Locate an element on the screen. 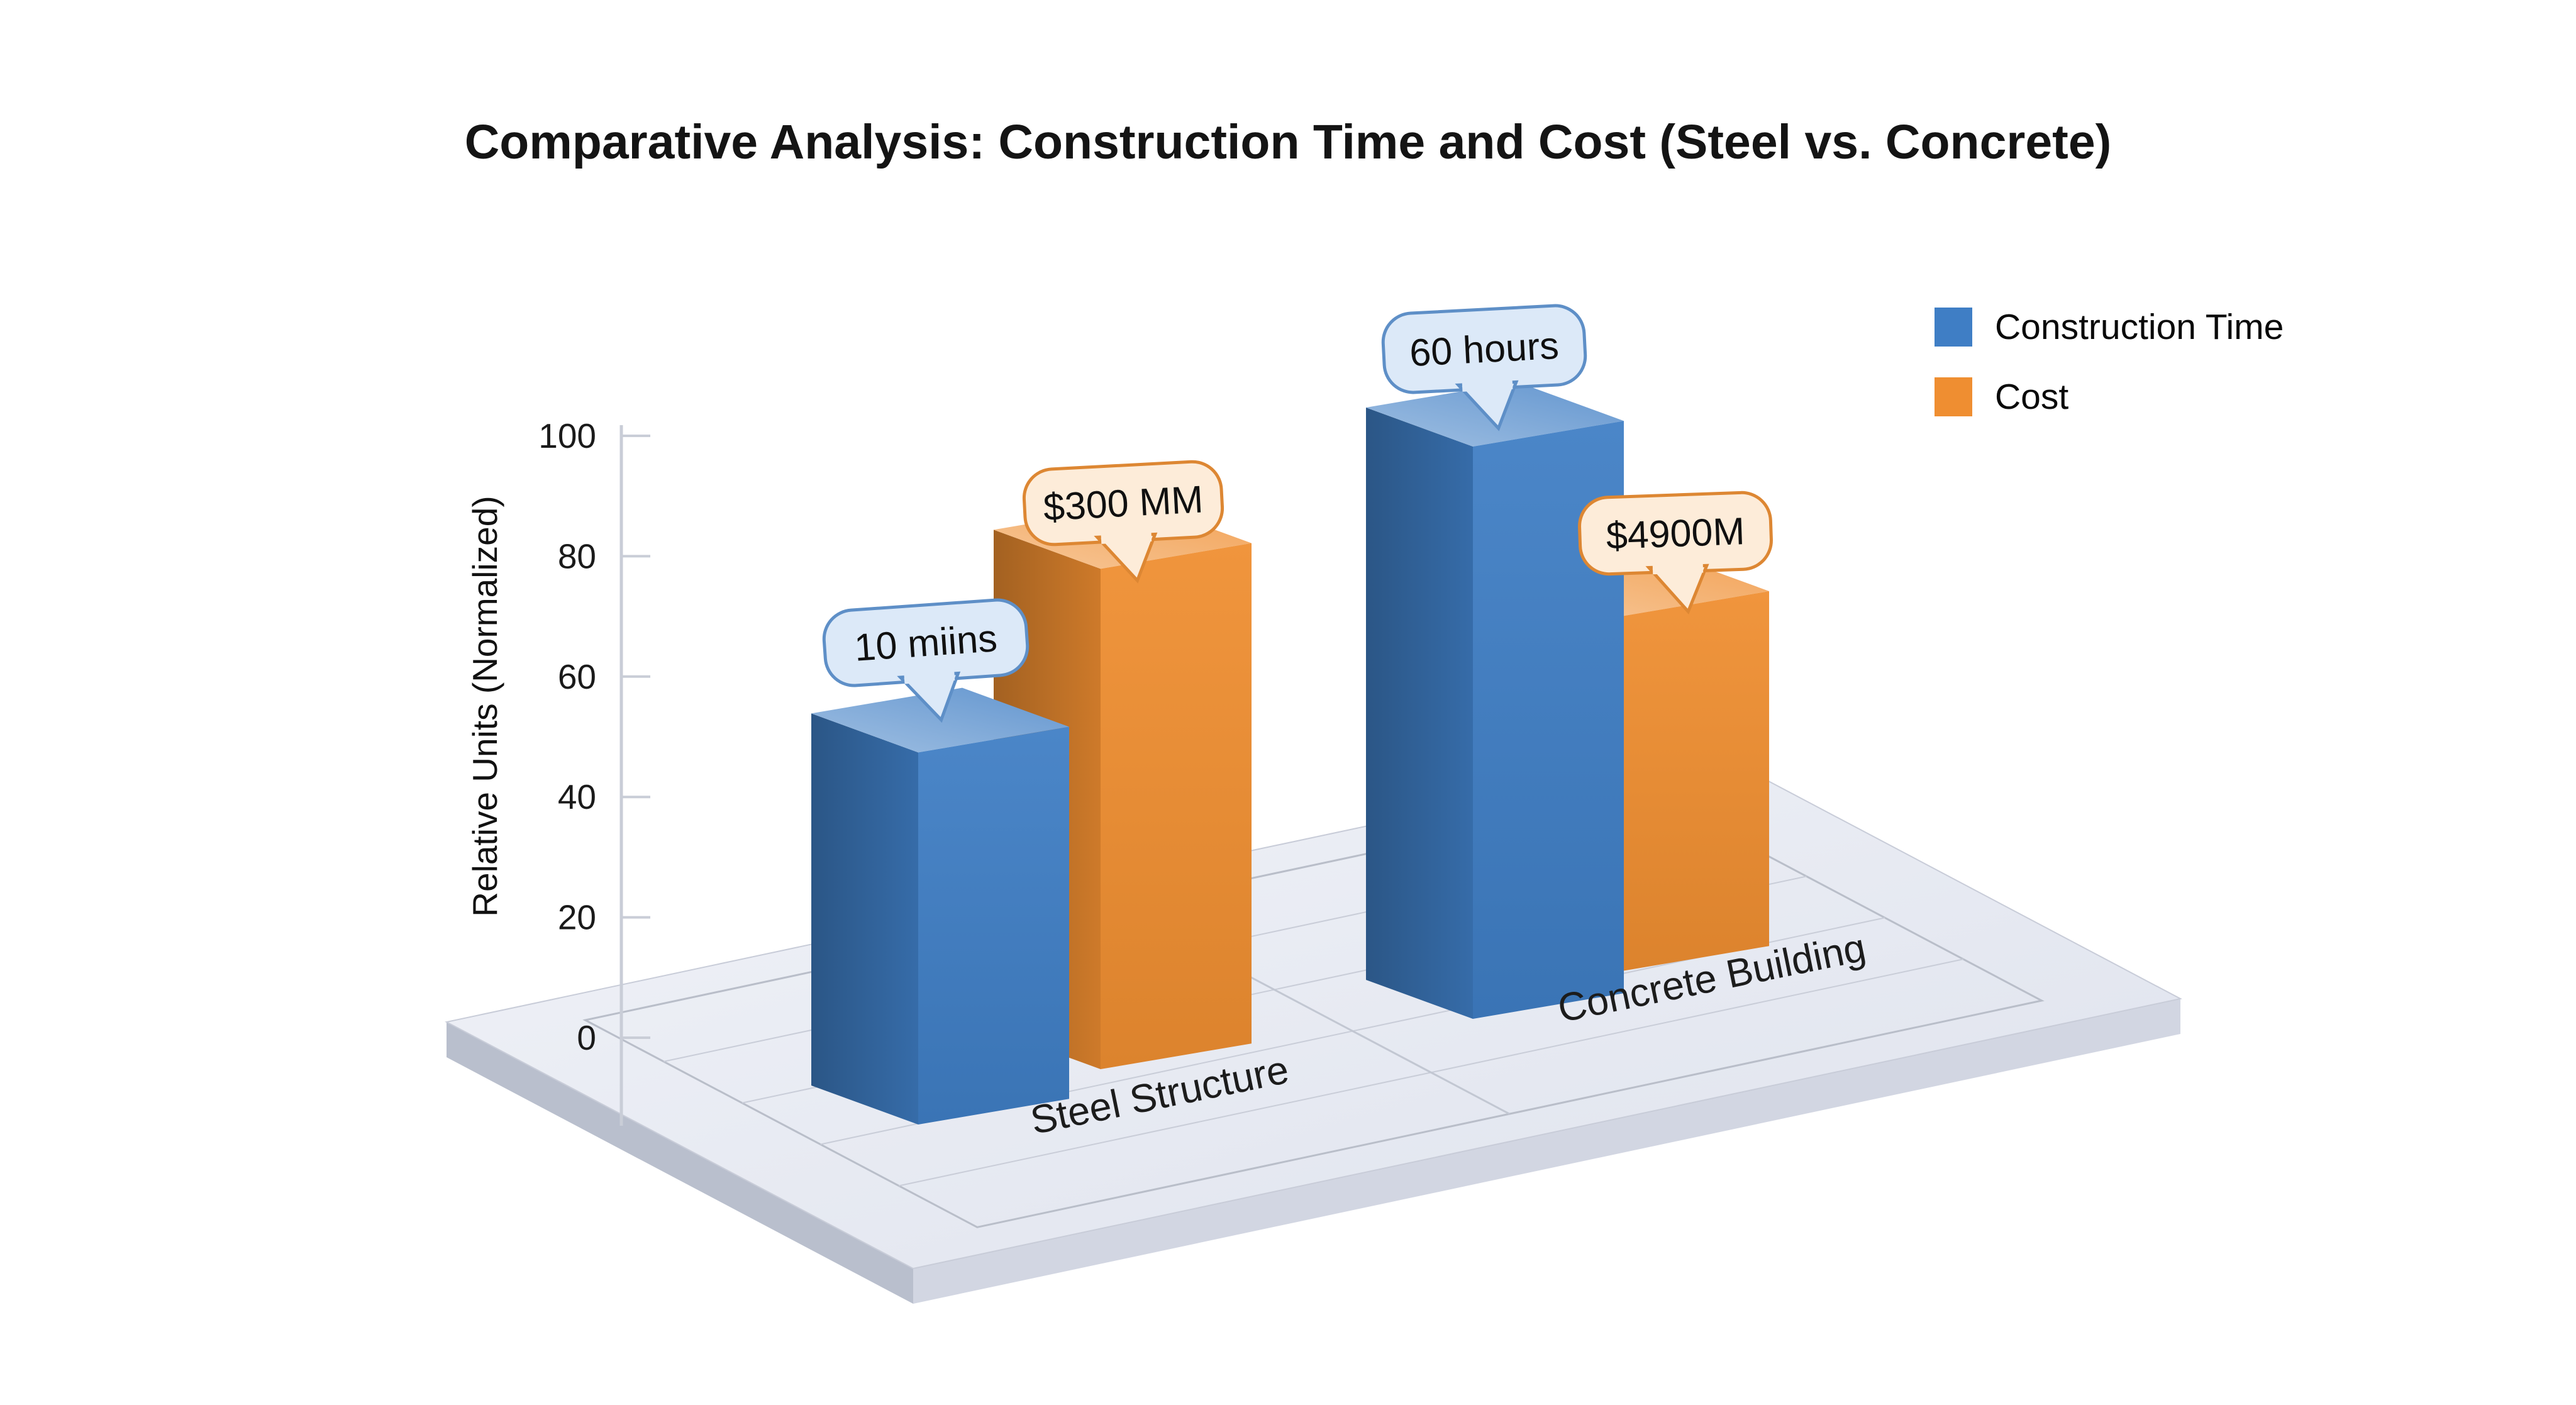  callout-10-miins: 10 miins is located at coordinates (926, 660).